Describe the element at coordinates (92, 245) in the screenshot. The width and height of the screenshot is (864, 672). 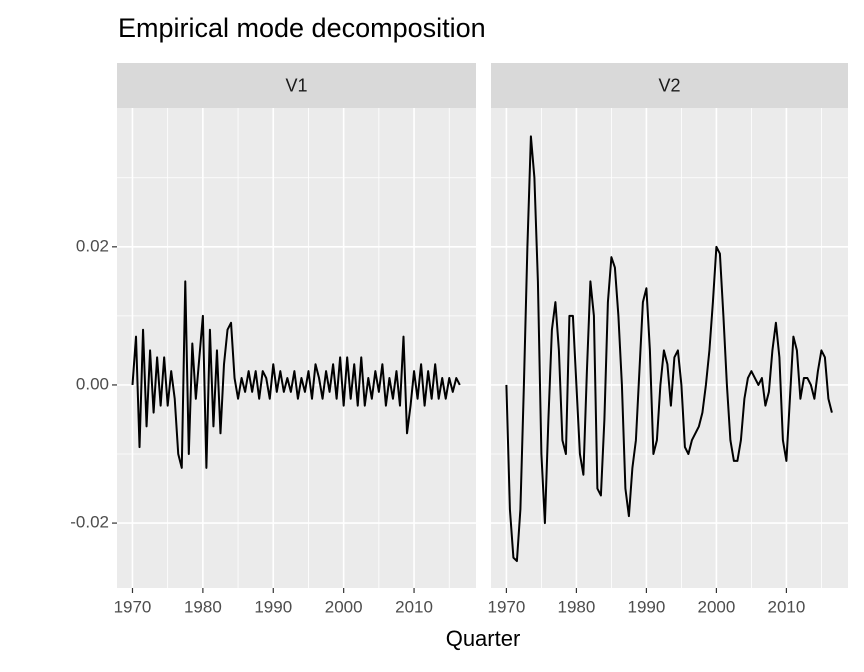
I see `y-tick-label: 0.02` at that location.